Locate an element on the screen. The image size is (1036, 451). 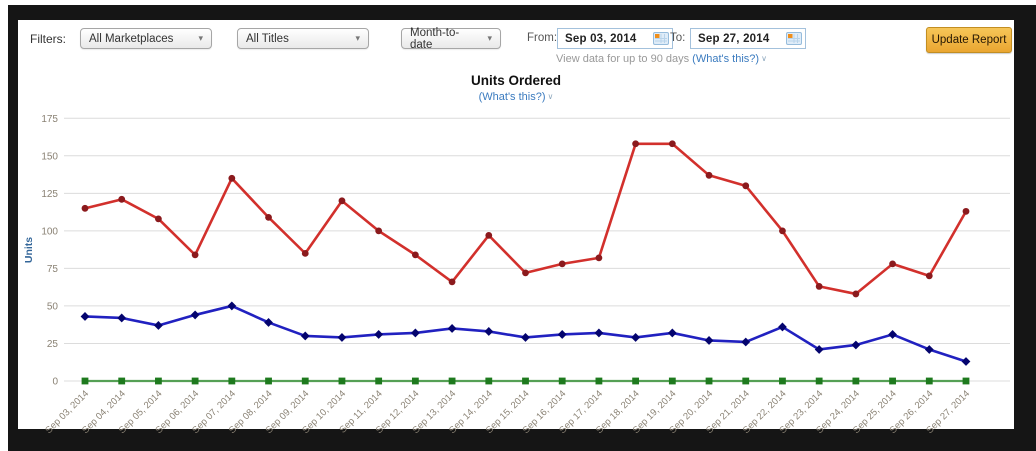
y-tick-label: 175 is located at coordinates (49, 119).